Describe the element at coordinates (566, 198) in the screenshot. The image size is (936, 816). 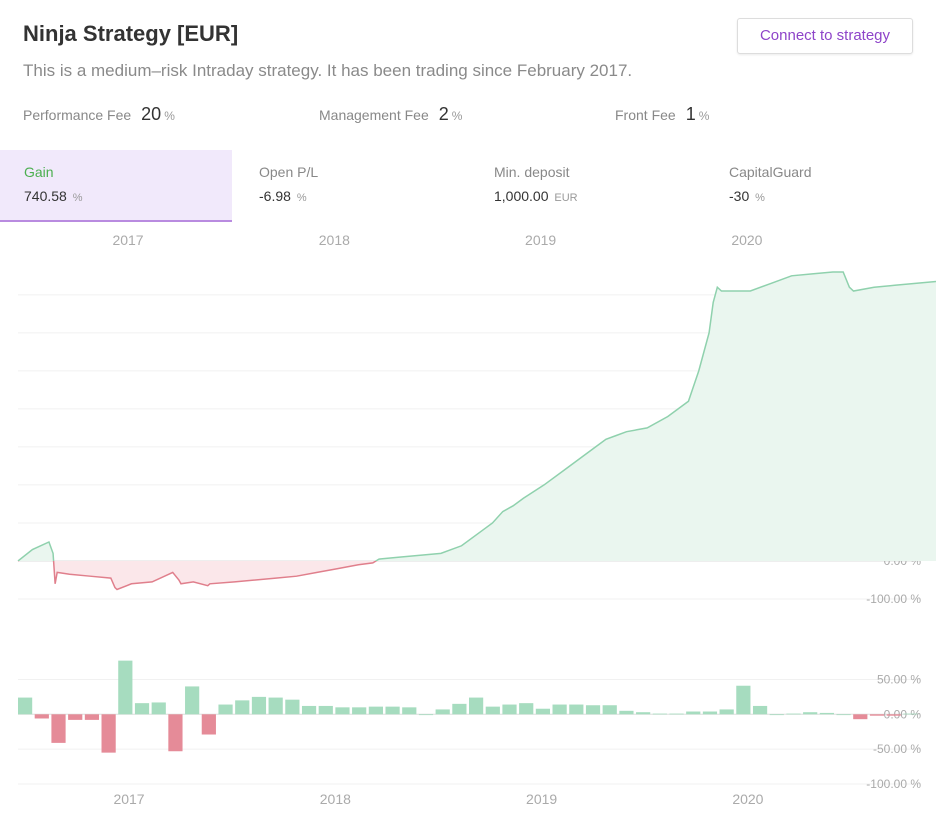
I see `stat-unit: EUR` at that location.